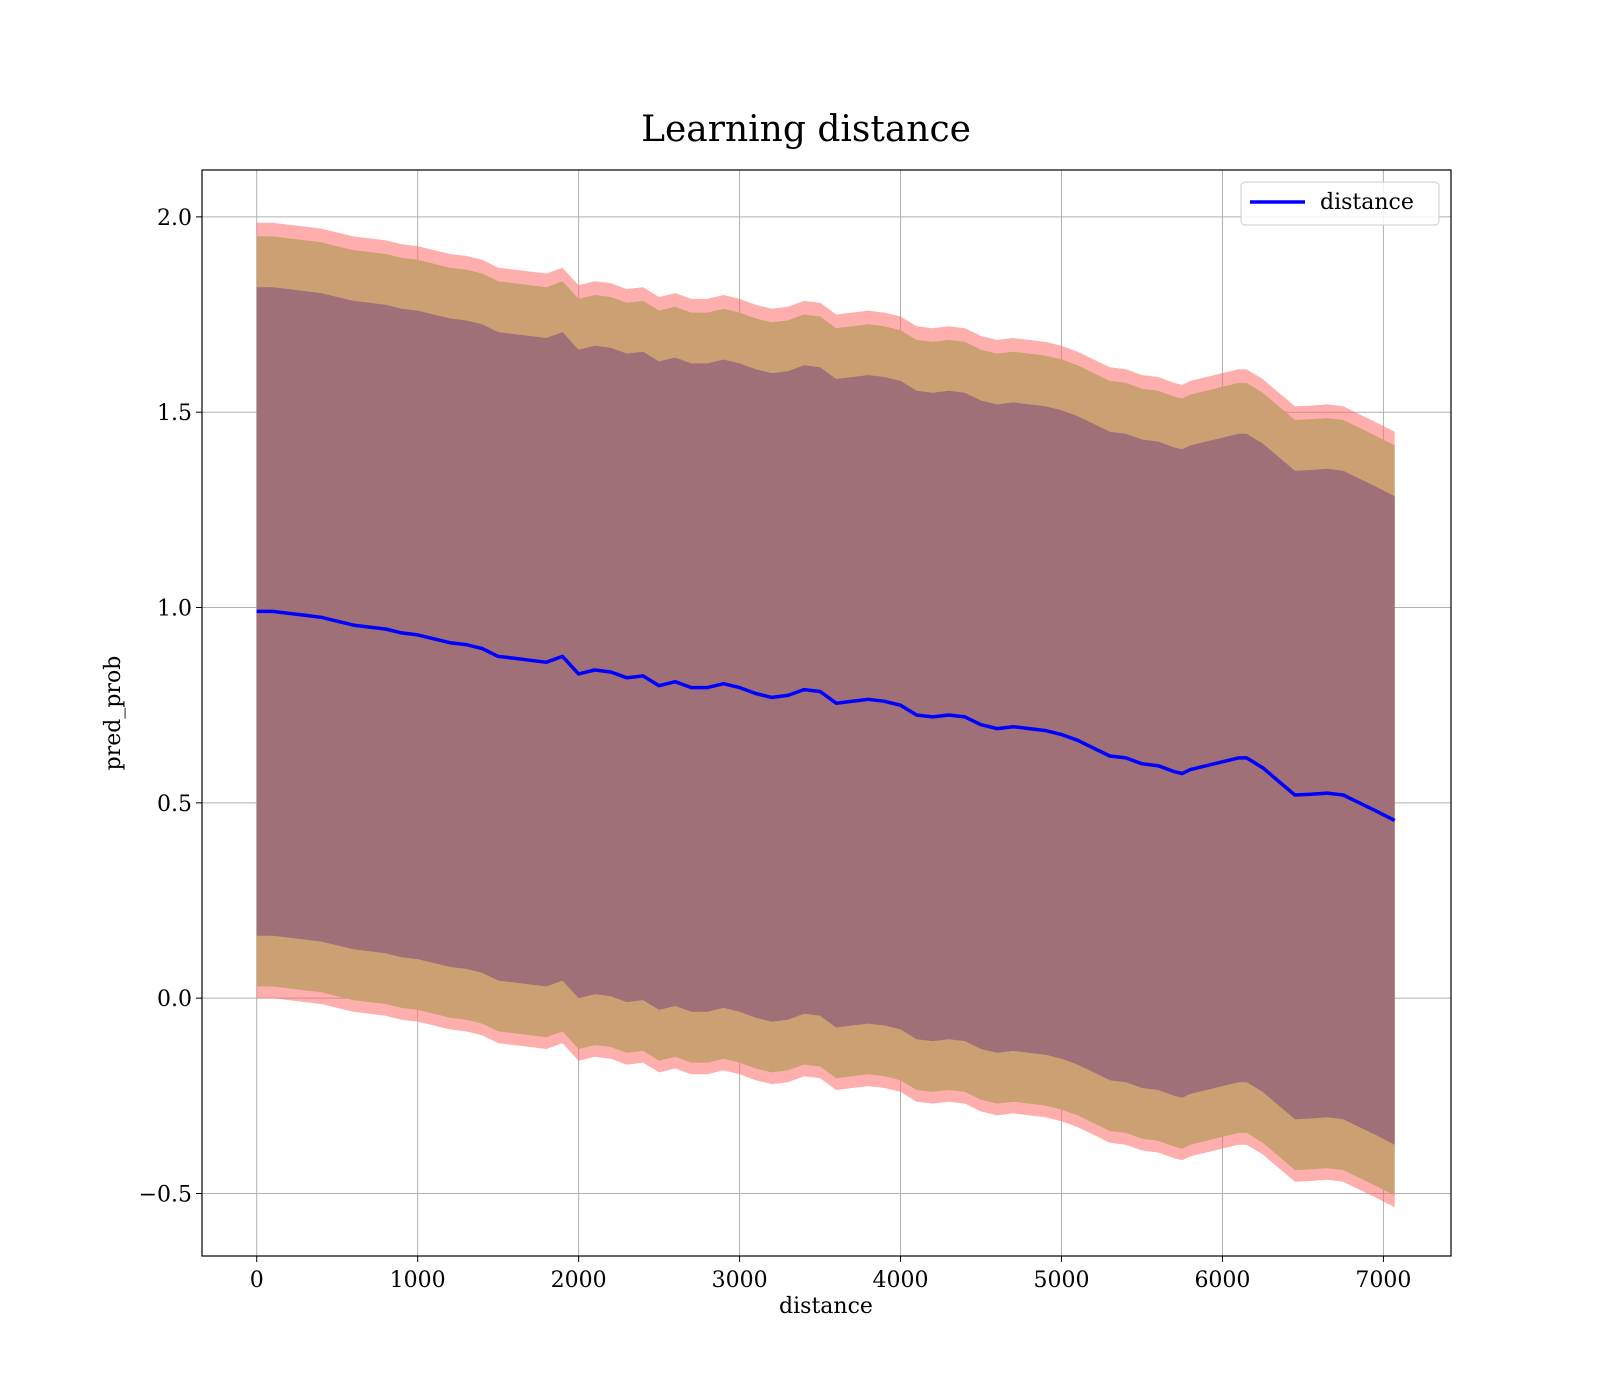  I want to click on legend-box, so click(1340, 203).